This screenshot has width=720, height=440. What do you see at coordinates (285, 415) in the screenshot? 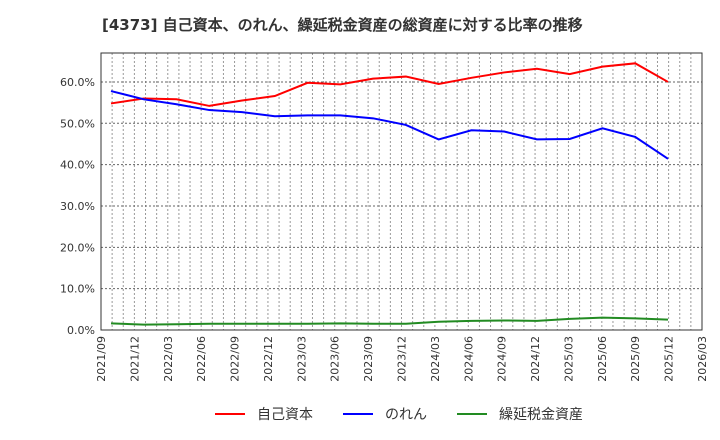
I see `legend-label: 自己資本` at bounding box center [285, 415].